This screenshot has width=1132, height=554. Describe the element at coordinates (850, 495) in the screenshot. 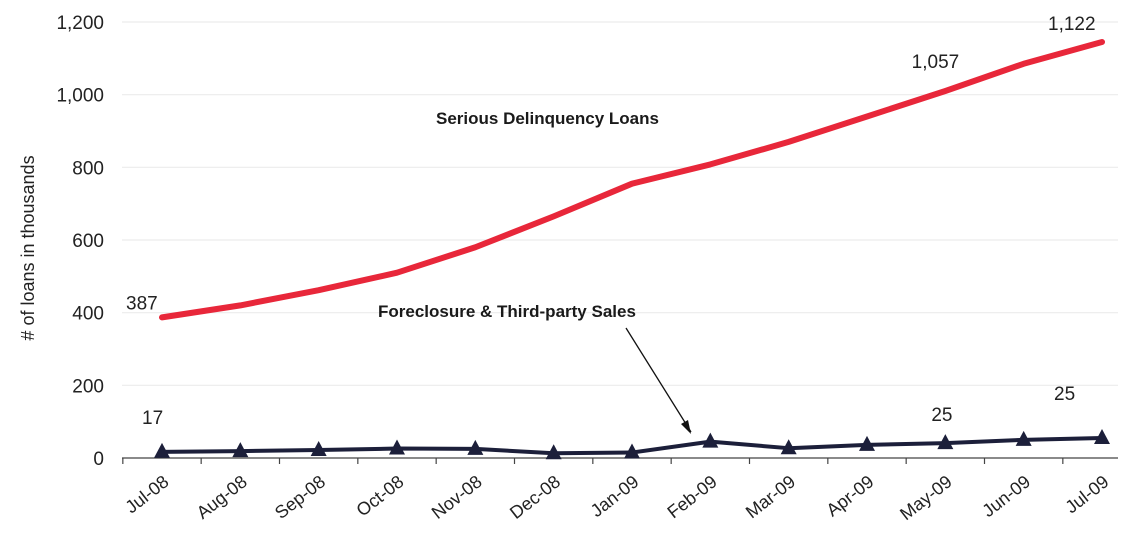

I see `x-tick-label: Apr-09` at that location.